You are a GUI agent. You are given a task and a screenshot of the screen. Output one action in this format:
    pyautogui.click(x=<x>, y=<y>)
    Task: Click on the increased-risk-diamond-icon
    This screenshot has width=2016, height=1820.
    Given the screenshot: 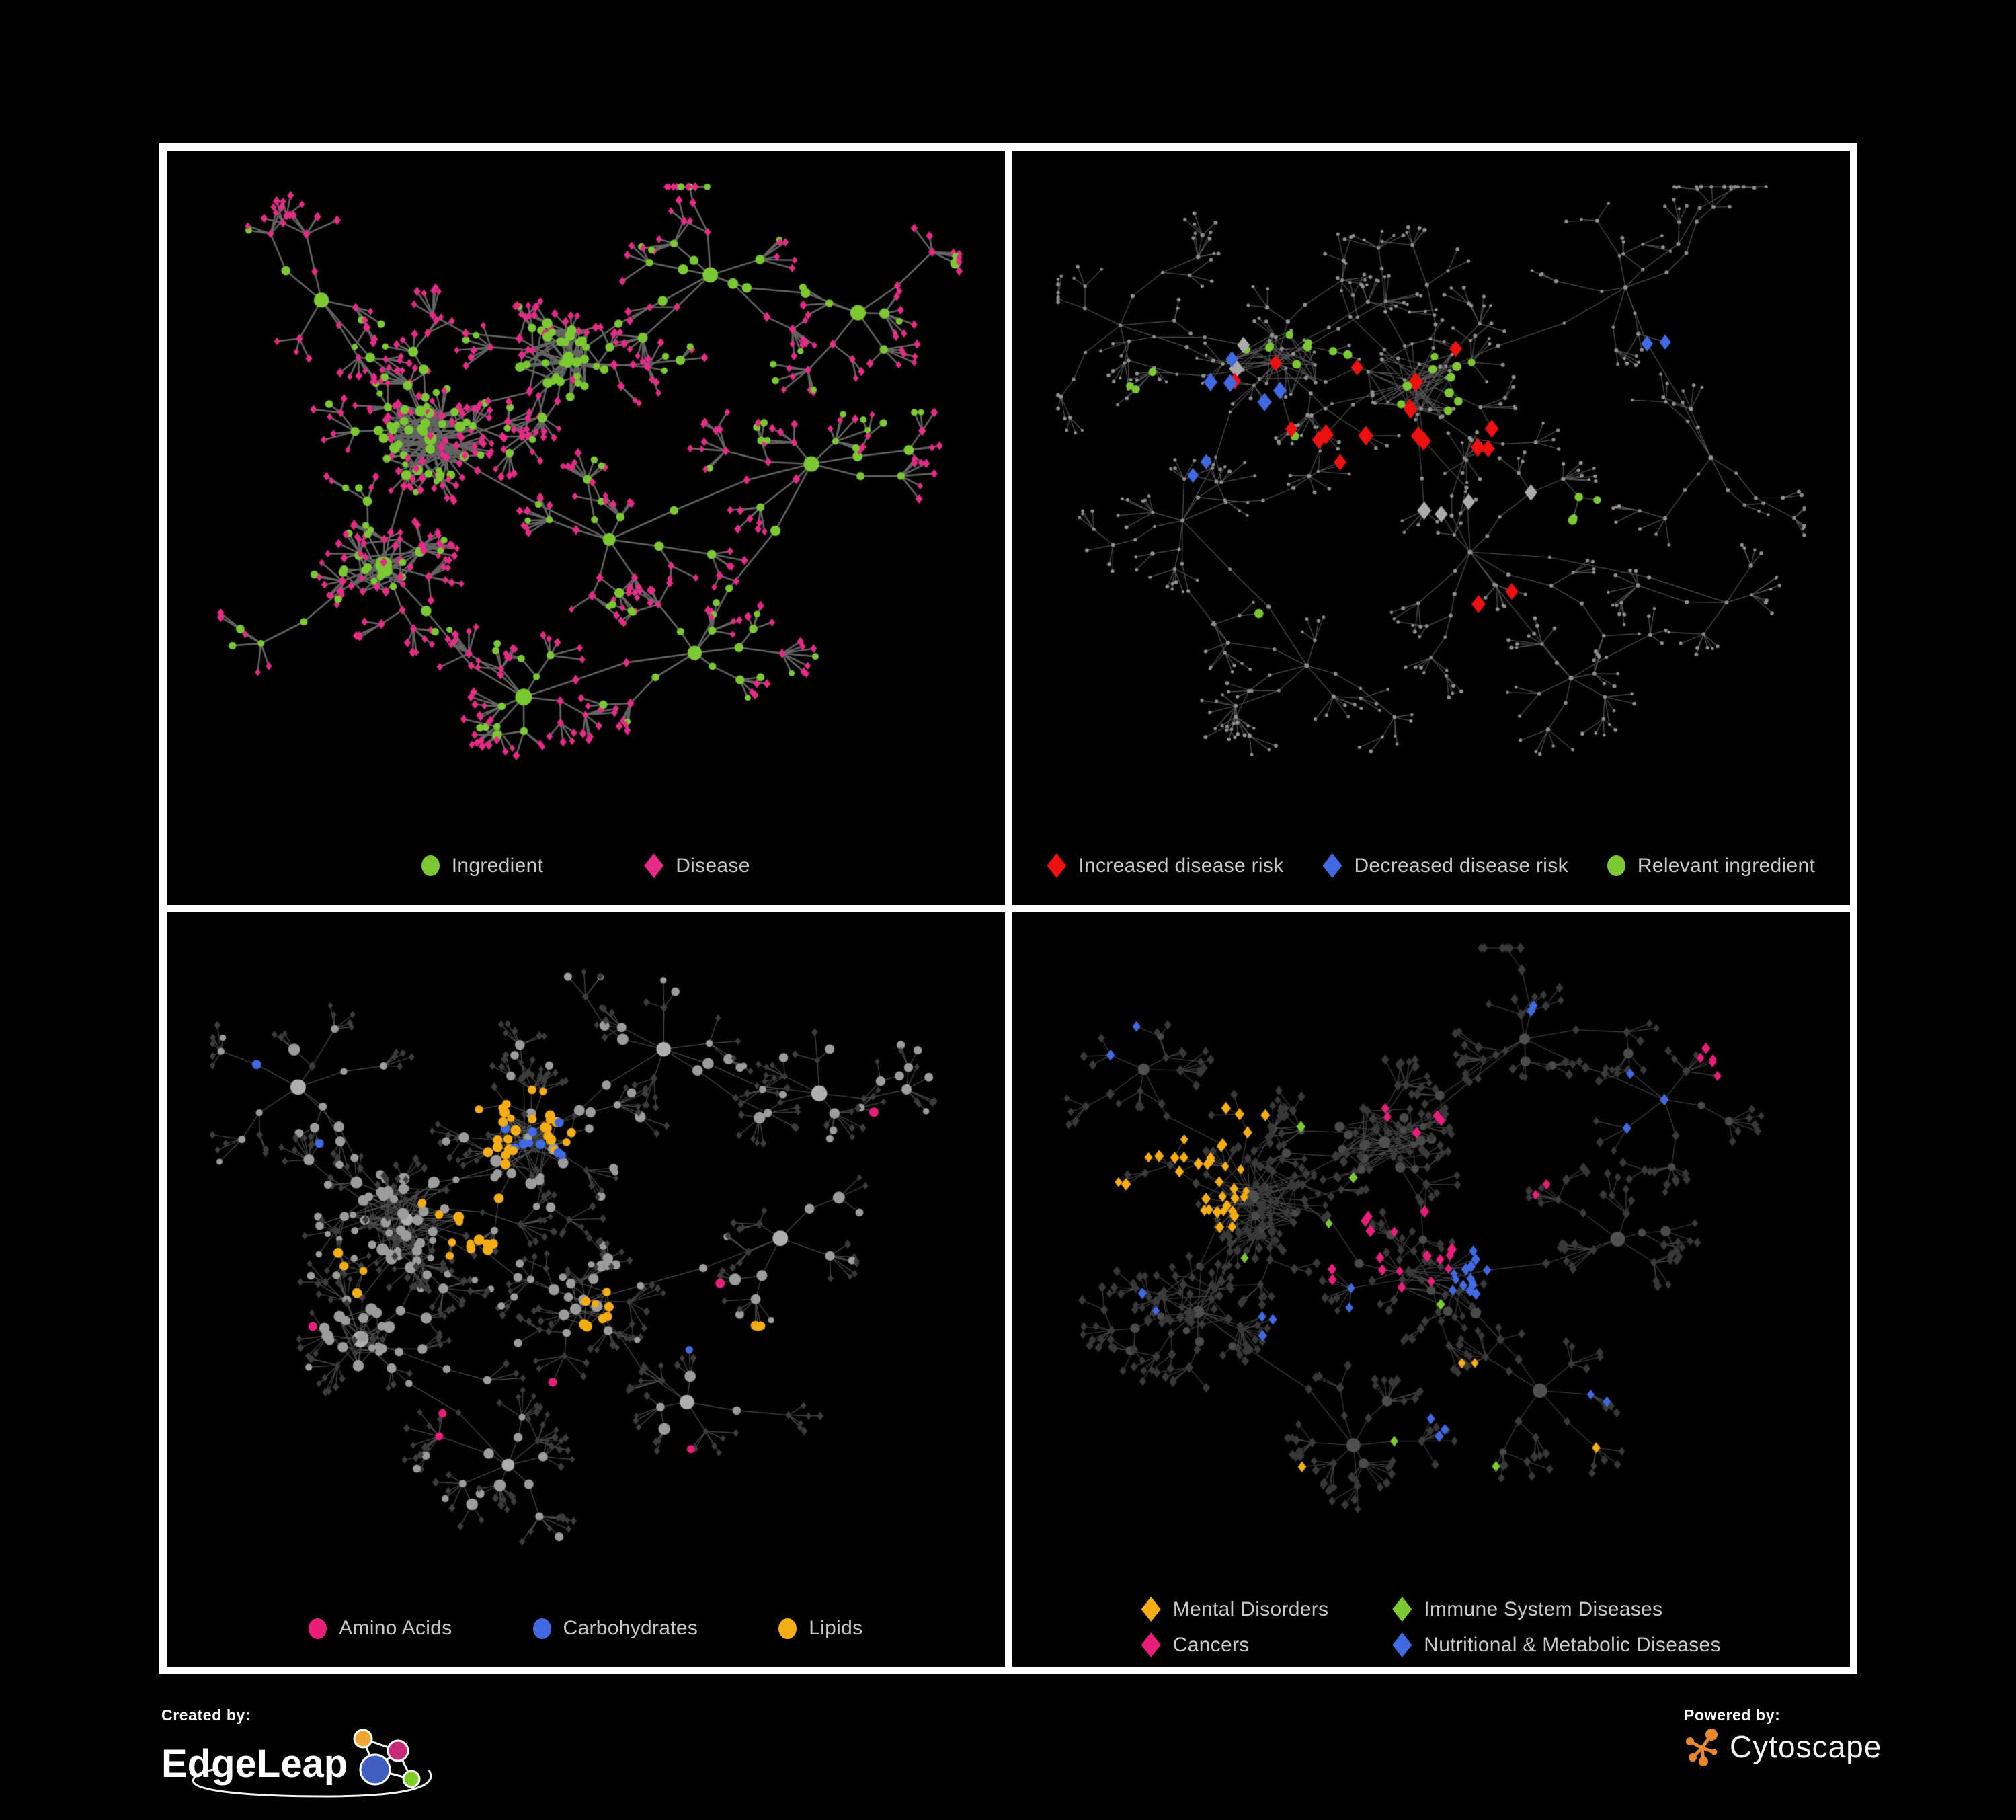 What is the action you would take?
    pyautogui.click(x=1057, y=865)
    